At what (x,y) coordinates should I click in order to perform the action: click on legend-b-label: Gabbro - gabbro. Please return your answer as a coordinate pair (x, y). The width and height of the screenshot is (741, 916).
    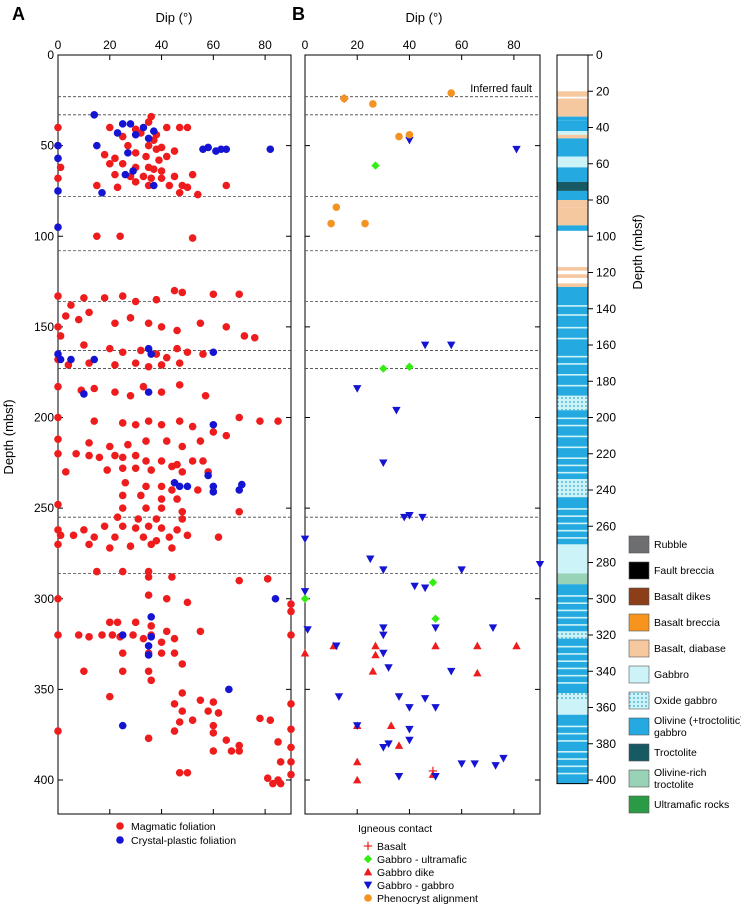
    Looking at the image, I should click on (415, 886).